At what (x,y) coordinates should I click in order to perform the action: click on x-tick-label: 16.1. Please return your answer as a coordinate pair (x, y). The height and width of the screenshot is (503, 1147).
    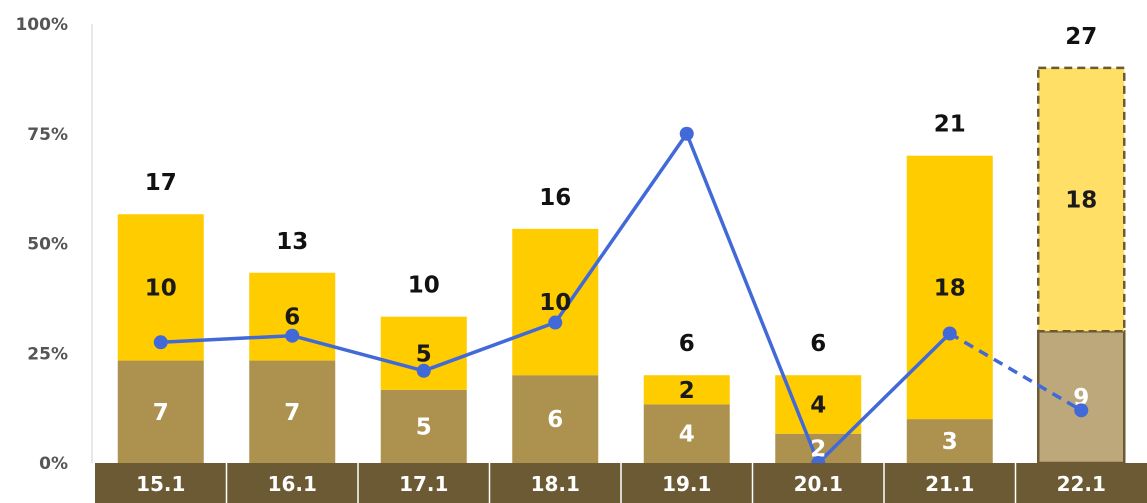
    Looking at the image, I should click on (292, 484).